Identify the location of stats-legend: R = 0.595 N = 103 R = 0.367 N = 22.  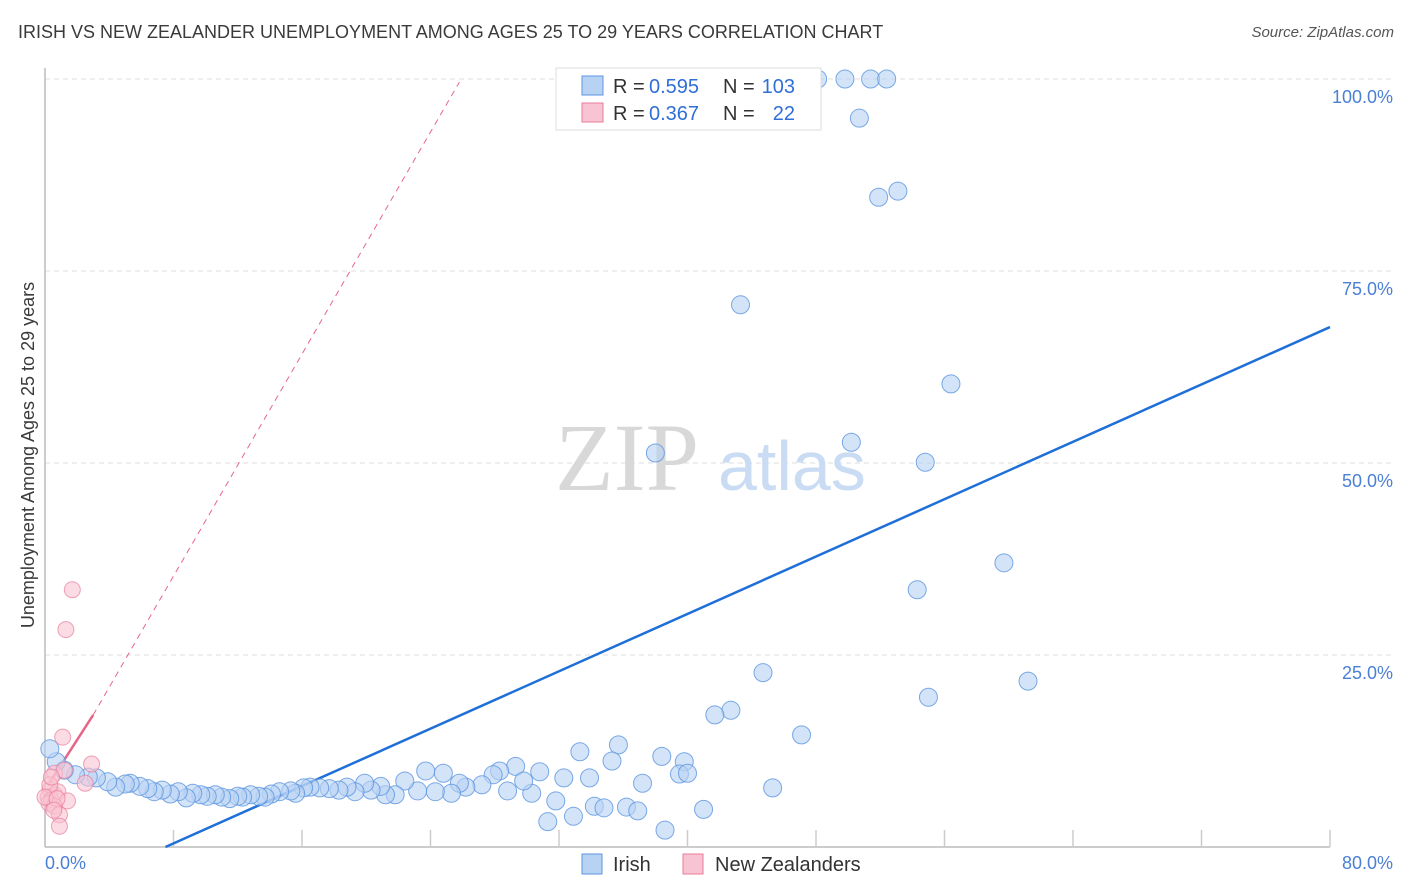
(688, 99).